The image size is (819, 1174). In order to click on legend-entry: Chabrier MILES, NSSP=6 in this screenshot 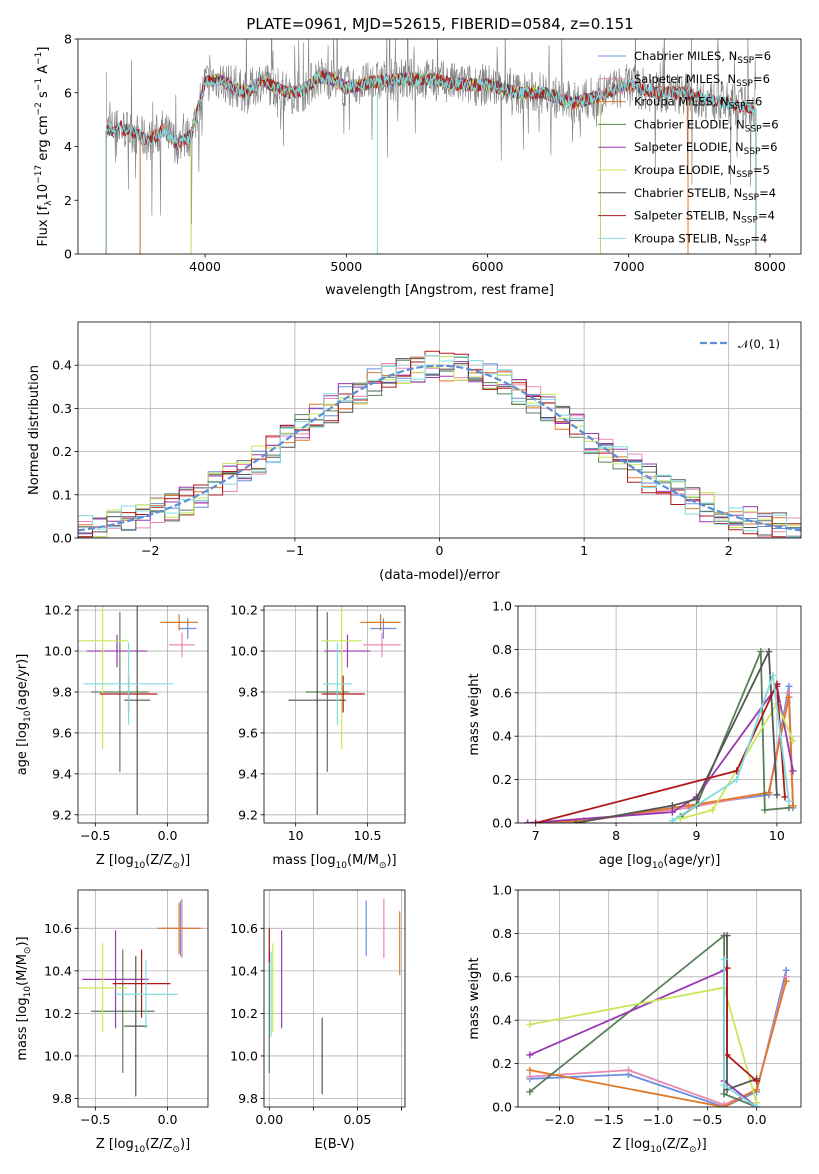, I will do `click(702, 57)`.